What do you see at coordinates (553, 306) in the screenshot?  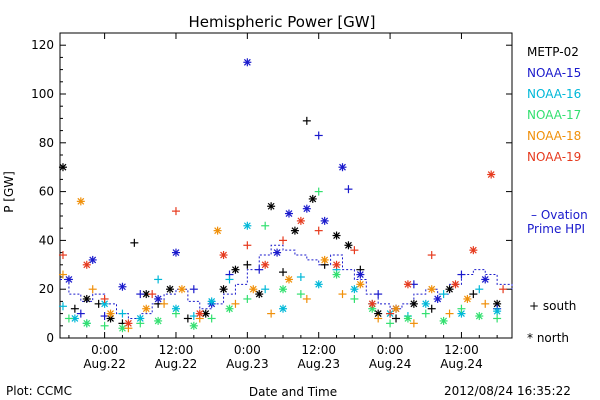 I see `south-marker-legend: + south` at bounding box center [553, 306].